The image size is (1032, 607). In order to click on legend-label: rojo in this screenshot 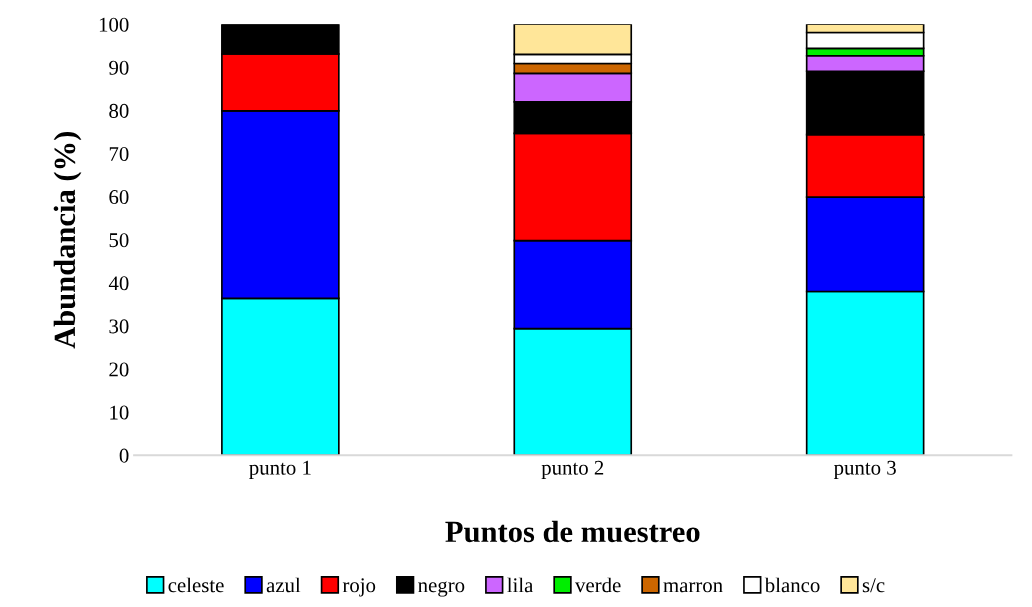, I will do `click(359, 587)`.